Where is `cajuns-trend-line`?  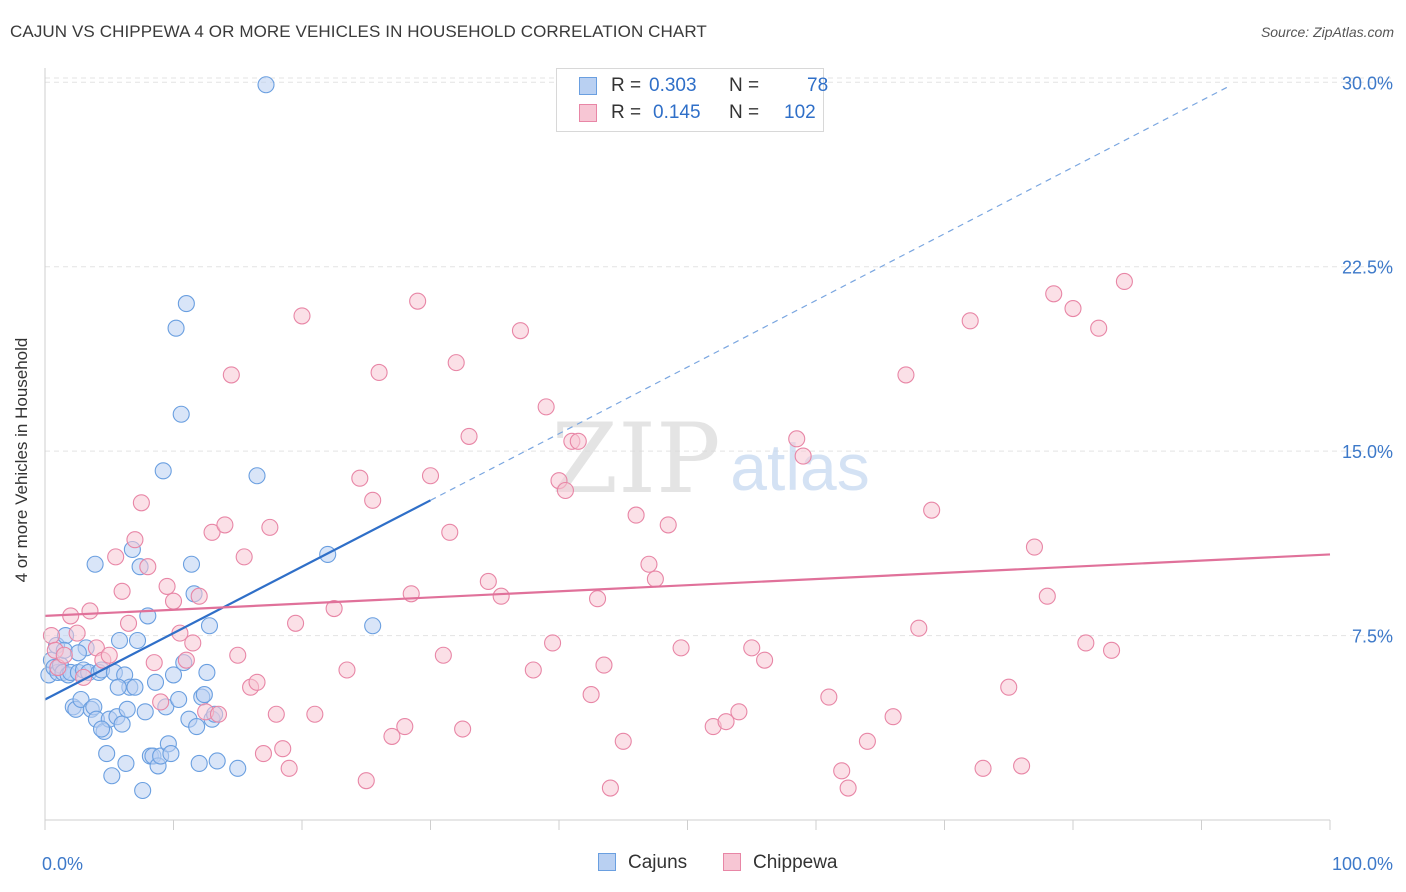
cajuns-trend-line is located at coordinates (238, 600).